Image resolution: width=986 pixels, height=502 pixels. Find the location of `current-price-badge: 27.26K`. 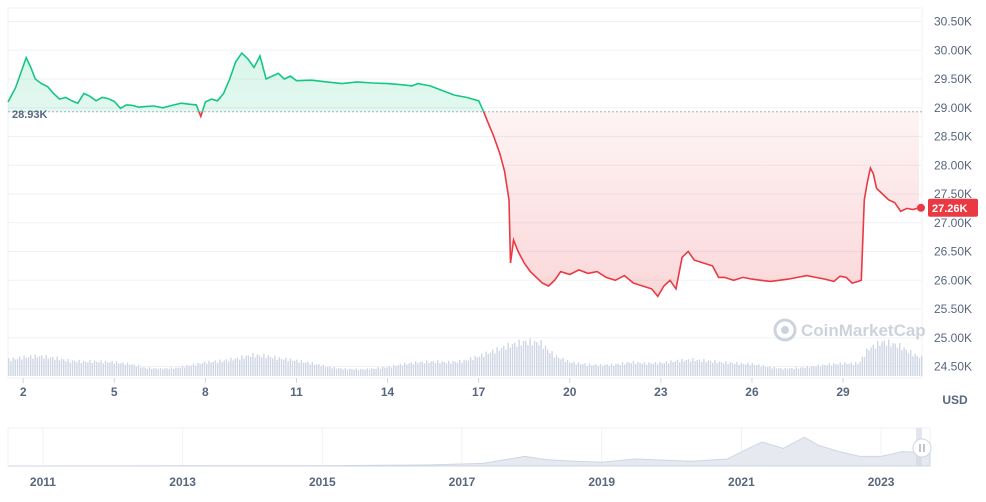

current-price-badge: 27.26K is located at coordinates (947, 207).